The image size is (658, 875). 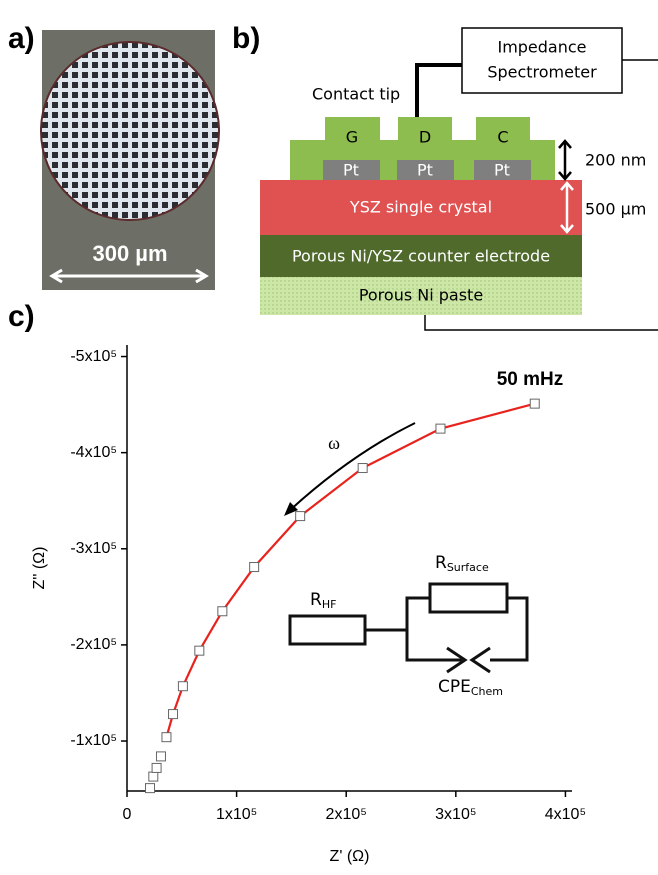 What do you see at coordinates (93, 548) in the screenshot?
I see `y-tick-label: -3x10⁵` at bounding box center [93, 548].